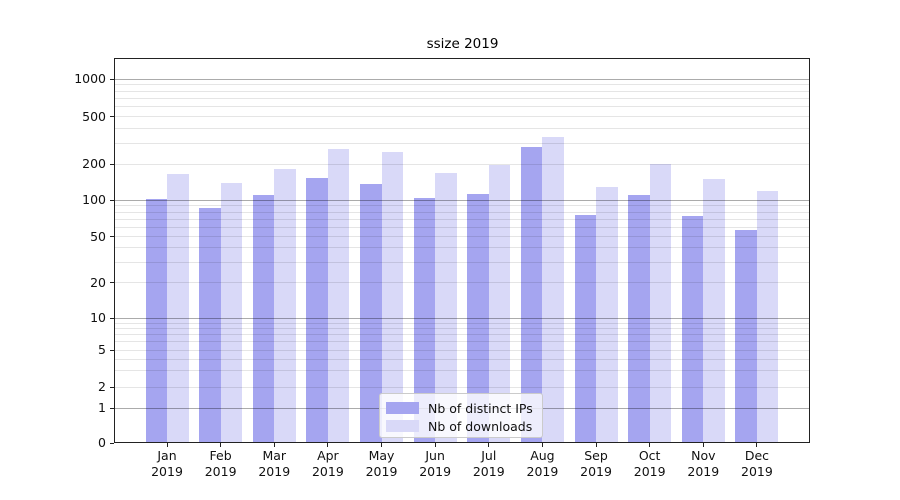 Image resolution: width=900 pixels, height=500 pixels. Describe the element at coordinates (480, 426) in the screenshot. I see `legend-label-downloads: Nb of downloads` at that location.